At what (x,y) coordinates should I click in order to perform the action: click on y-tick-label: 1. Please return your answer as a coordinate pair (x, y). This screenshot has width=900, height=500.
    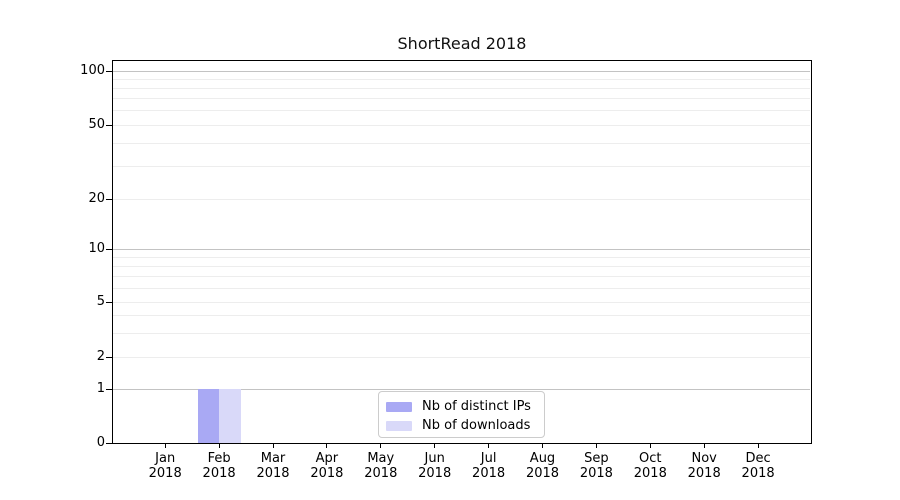
    Looking at the image, I should click on (100, 388).